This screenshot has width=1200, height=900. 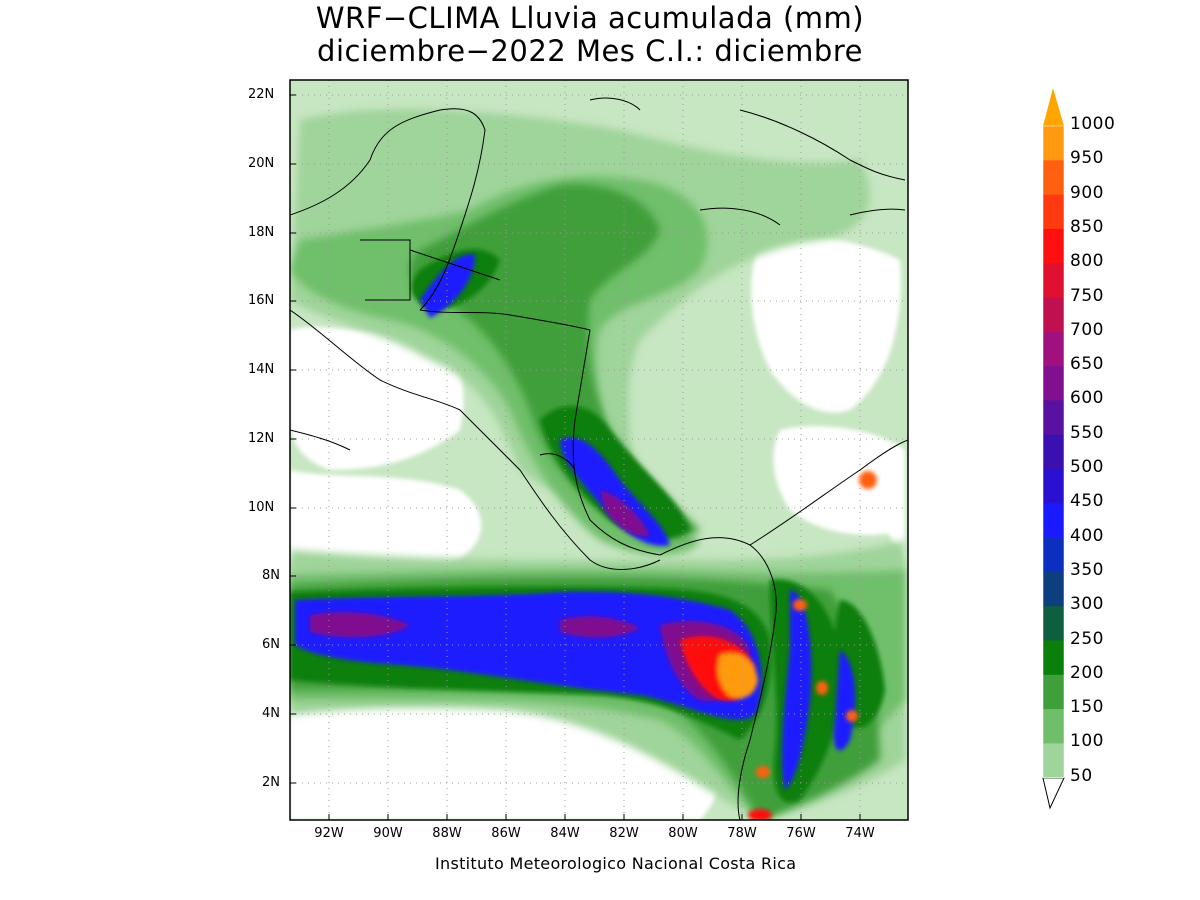 I want to click on colorbar, so click(x=1053, y=449).